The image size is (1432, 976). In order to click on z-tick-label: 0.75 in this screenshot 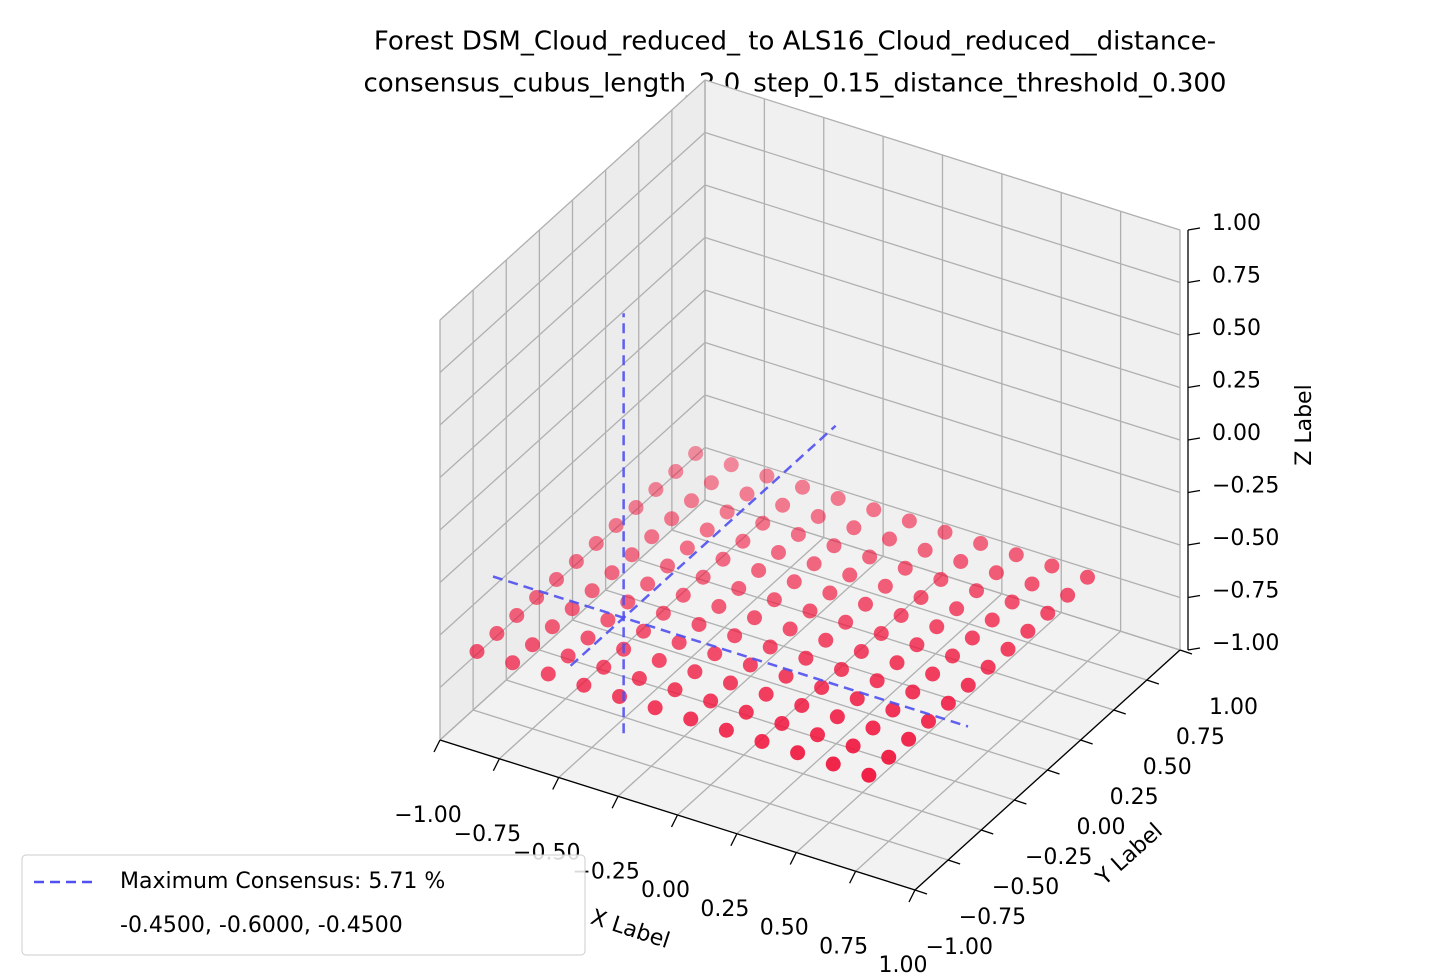, I will do `click(1236, 276)`.